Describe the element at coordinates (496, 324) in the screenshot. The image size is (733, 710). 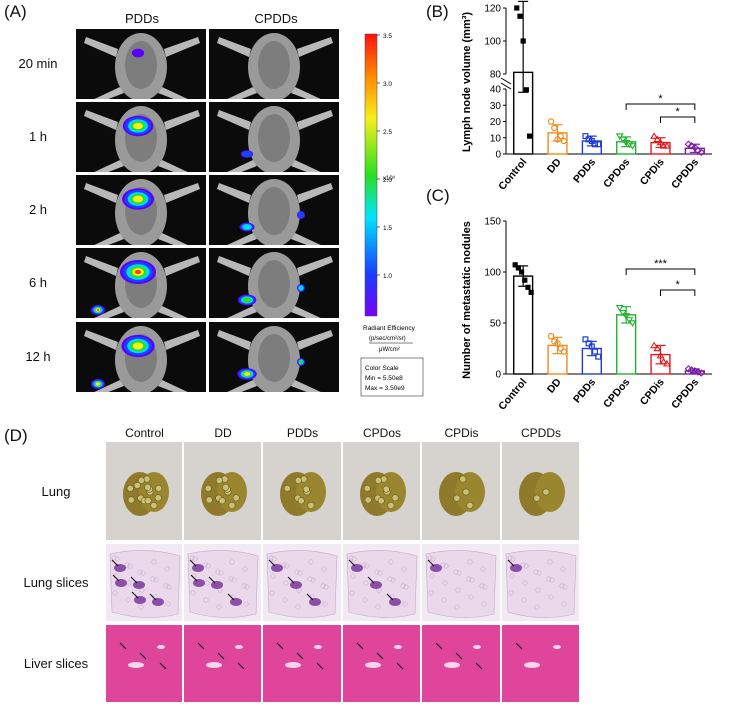
I see `y-tick-label: 50` at that location.